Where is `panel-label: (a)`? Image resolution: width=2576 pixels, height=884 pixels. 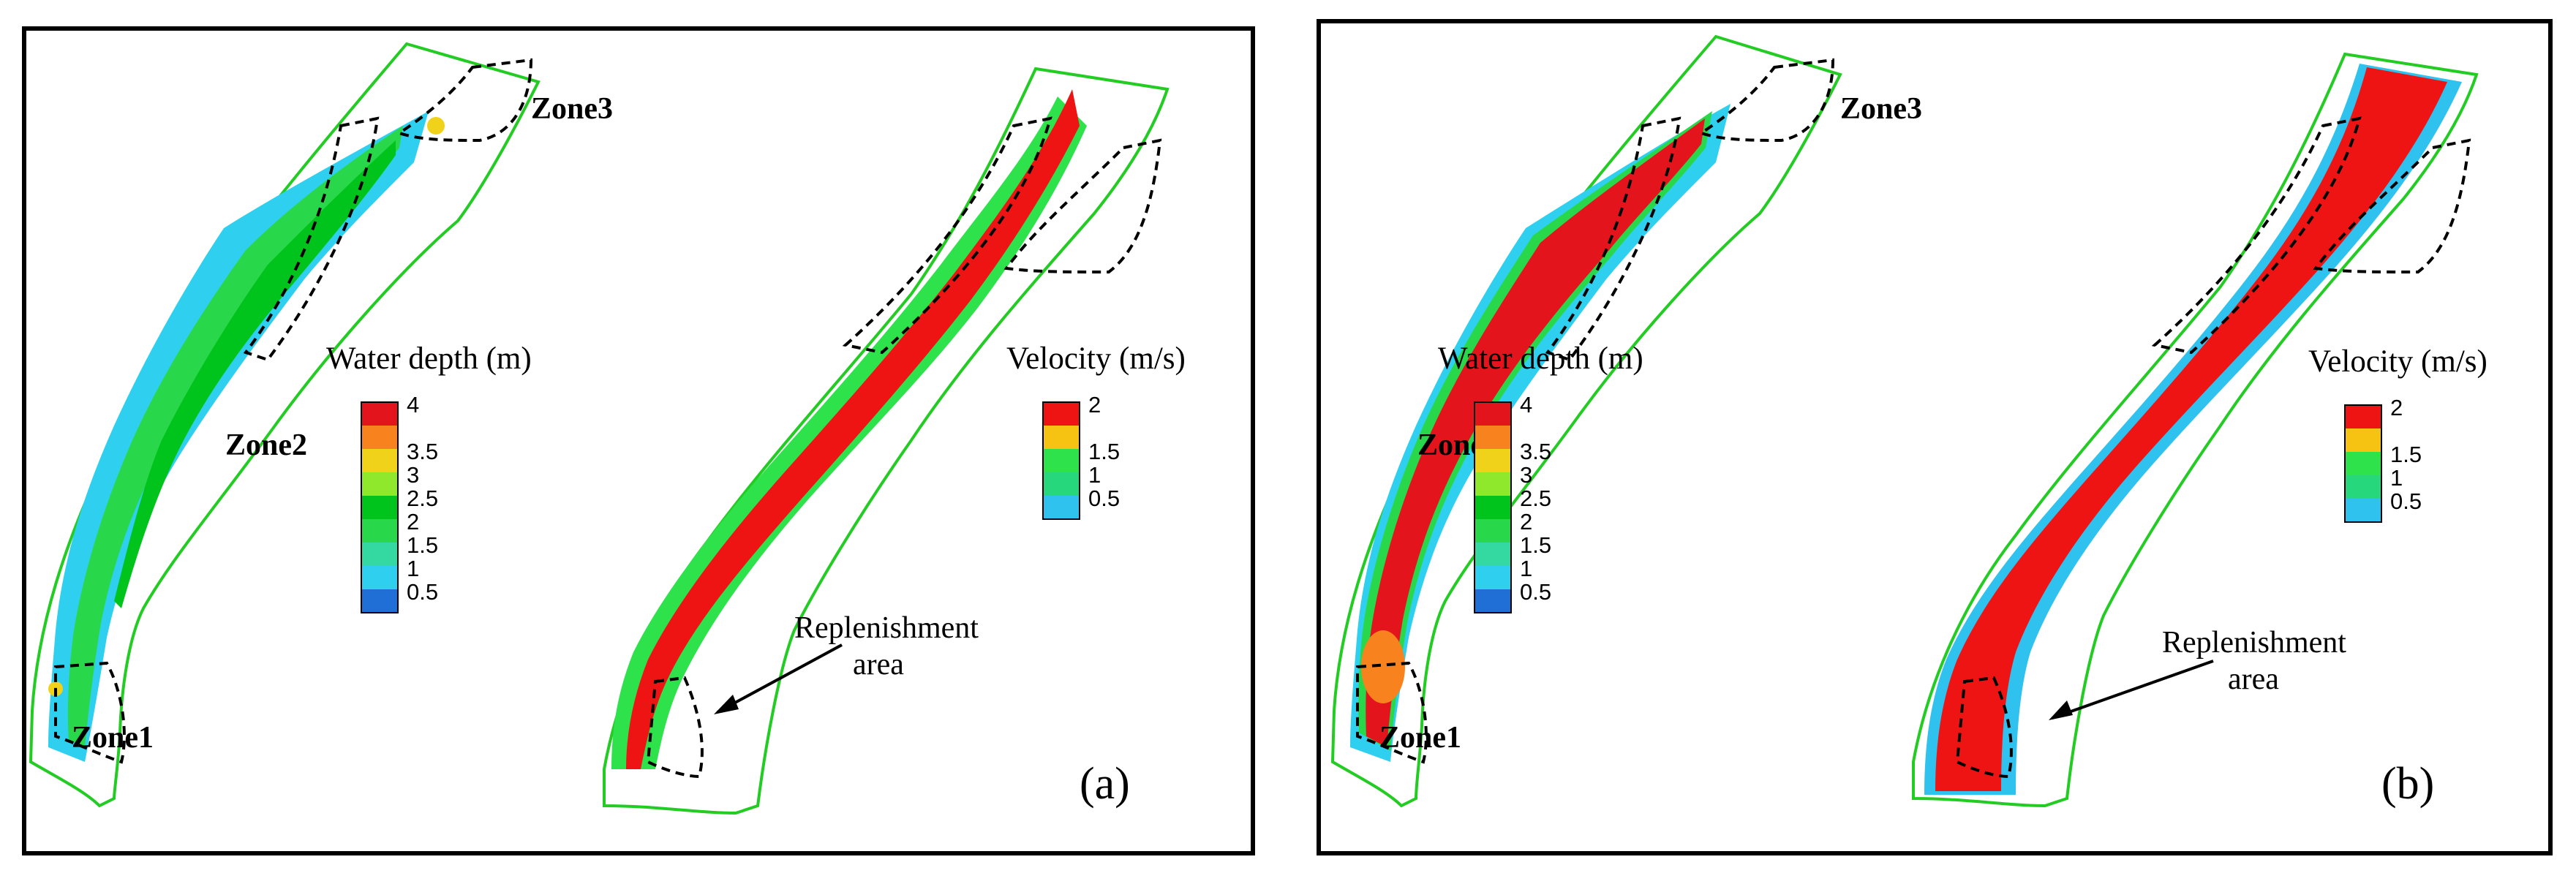
panel-label: (a) is located at coordinates (1105, 784).